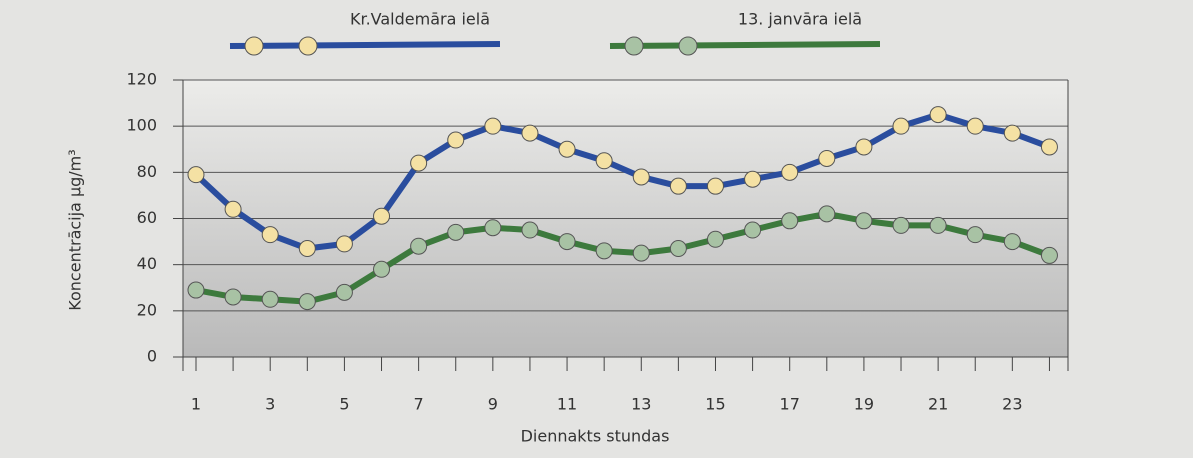 The height and width of the screenshot is (458, 1193). What do you see at coordinates (790, 404) in the screenshot?
I see `x-tick-label: 17` at bounding box center [790, 404].